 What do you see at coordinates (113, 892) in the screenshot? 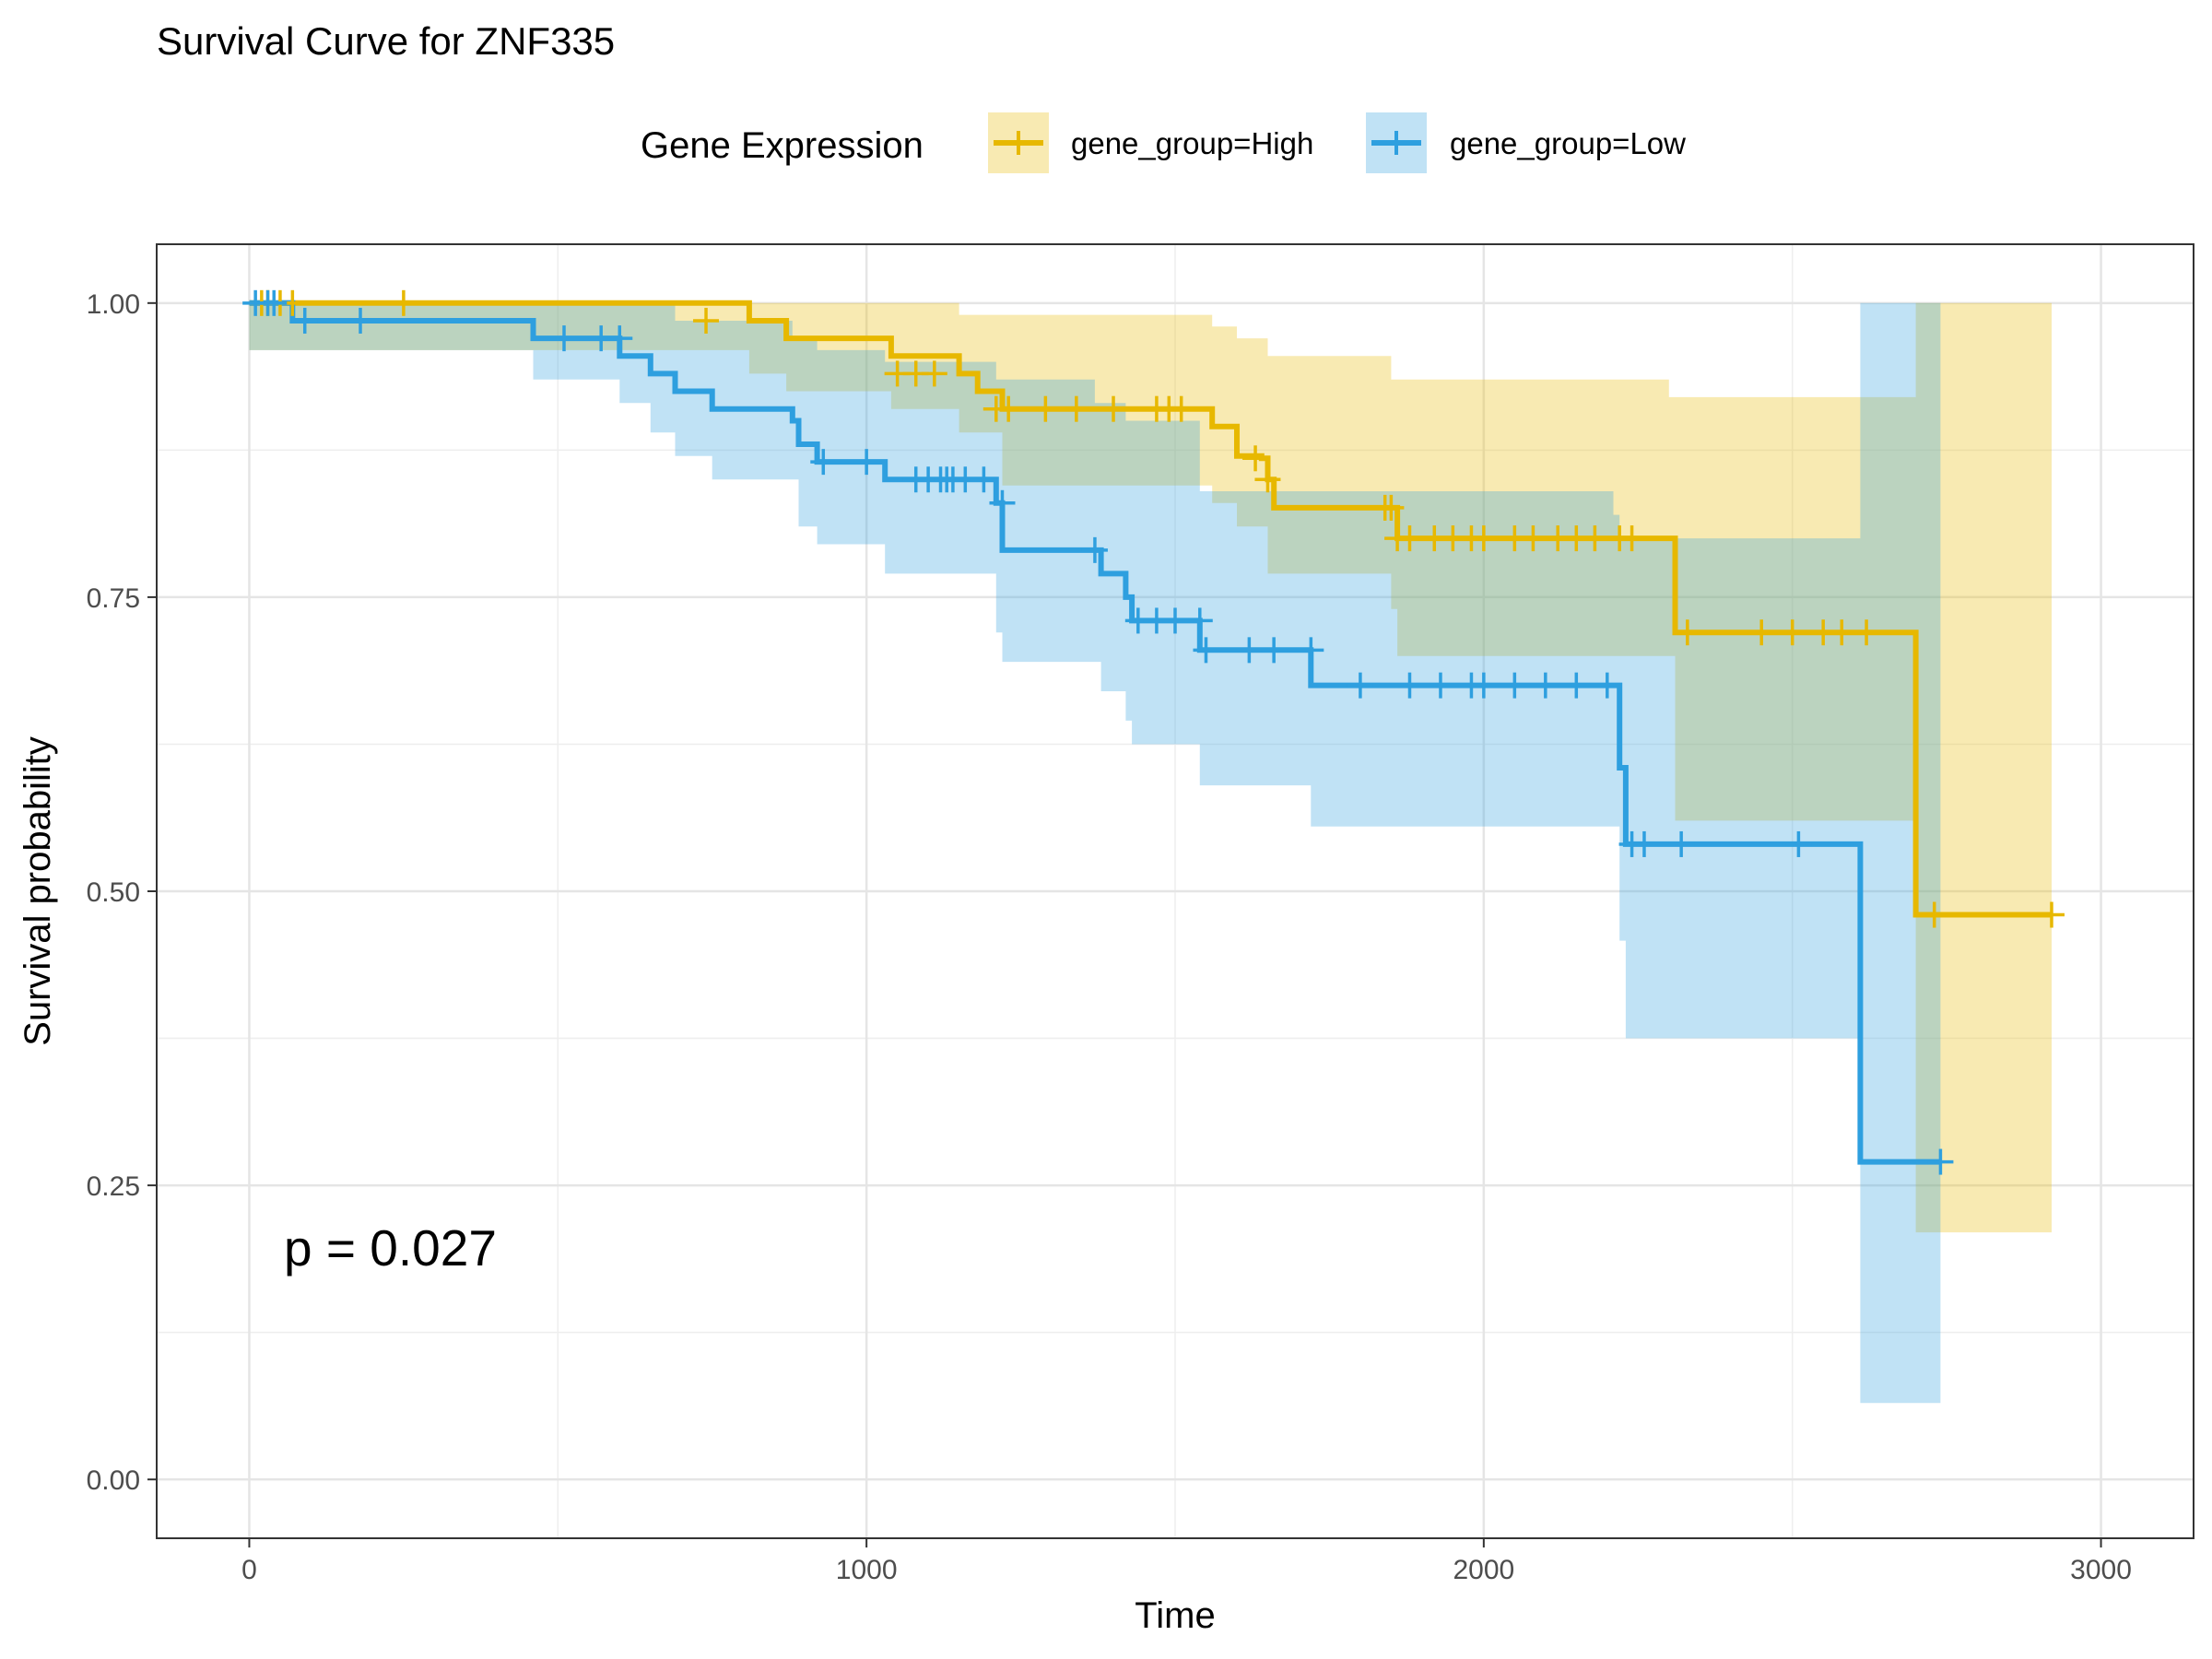
I see `y-tick-label: 0.50` at bounding box center [113, 892].